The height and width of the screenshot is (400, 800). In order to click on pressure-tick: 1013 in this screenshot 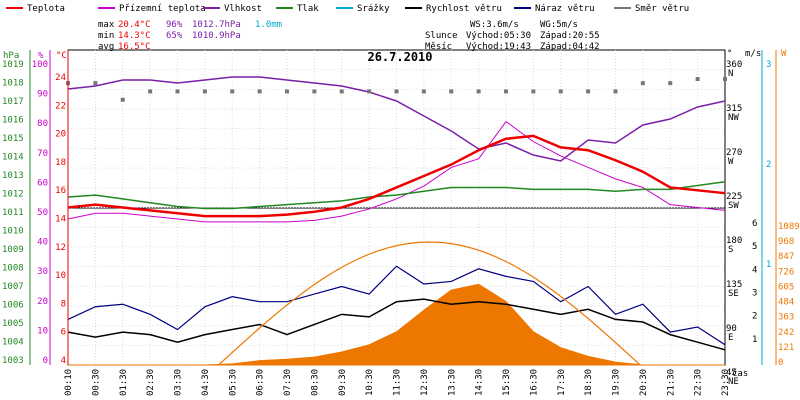, I will do `click(13, 176)`.